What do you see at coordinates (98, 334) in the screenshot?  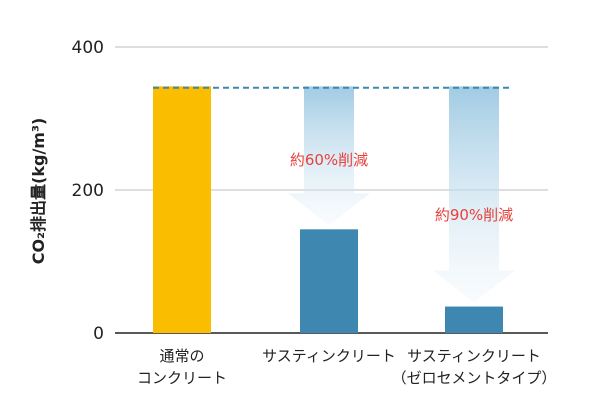 I see `y-tick-label: 0` at bounding box center [98, 334].